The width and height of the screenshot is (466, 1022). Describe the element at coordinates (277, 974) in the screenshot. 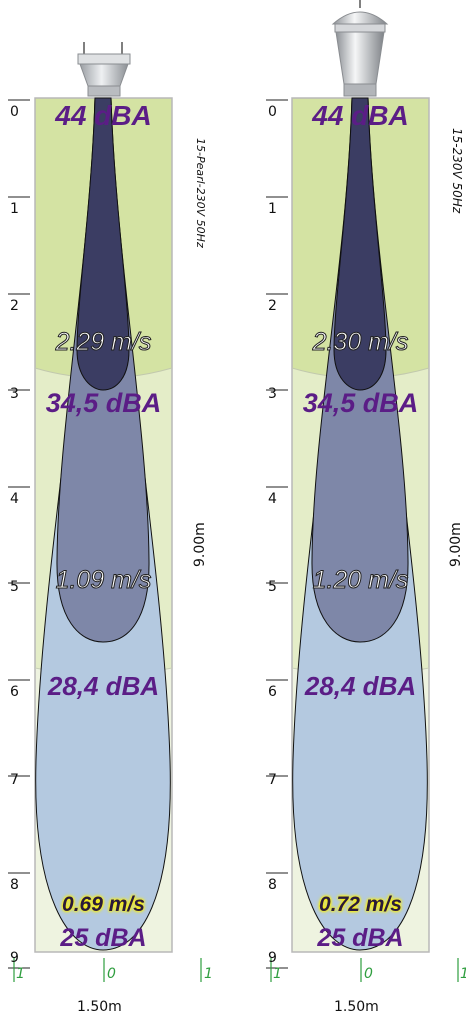

I see `x-tick-left-2: 1` at that location.